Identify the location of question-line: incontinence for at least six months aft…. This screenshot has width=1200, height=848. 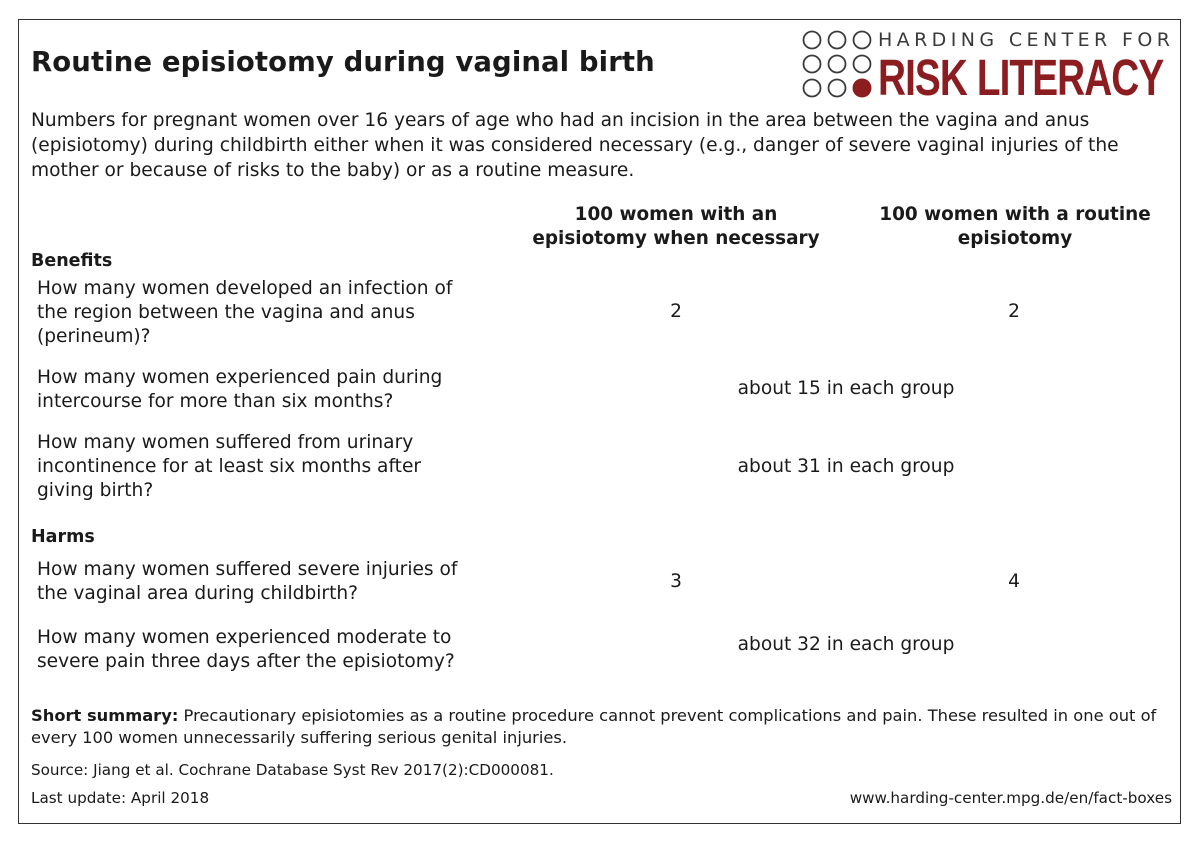
(229, 466).